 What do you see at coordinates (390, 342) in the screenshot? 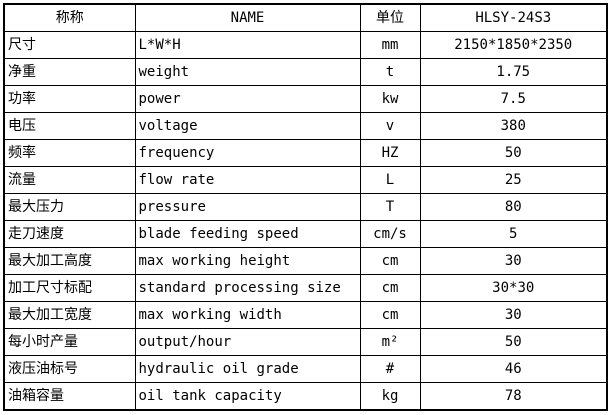
I see `cell-unit: m²` at bounding box center [390, 342].